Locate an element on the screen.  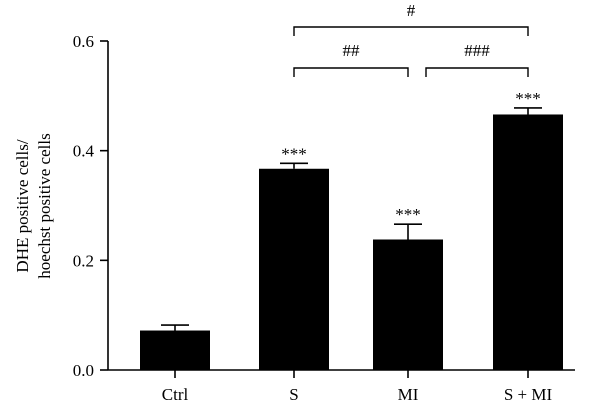
y-tick-label: 0.4 is located at coordinates (84, 151).